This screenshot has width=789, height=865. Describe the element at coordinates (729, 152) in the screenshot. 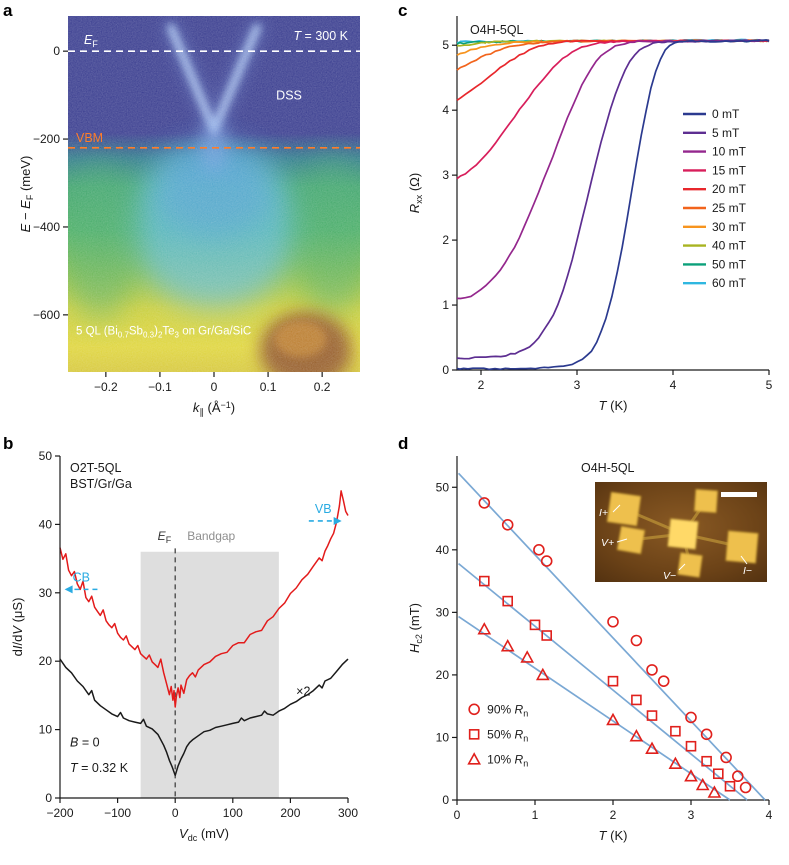

I see `svg-text: 10 mT` at that location.